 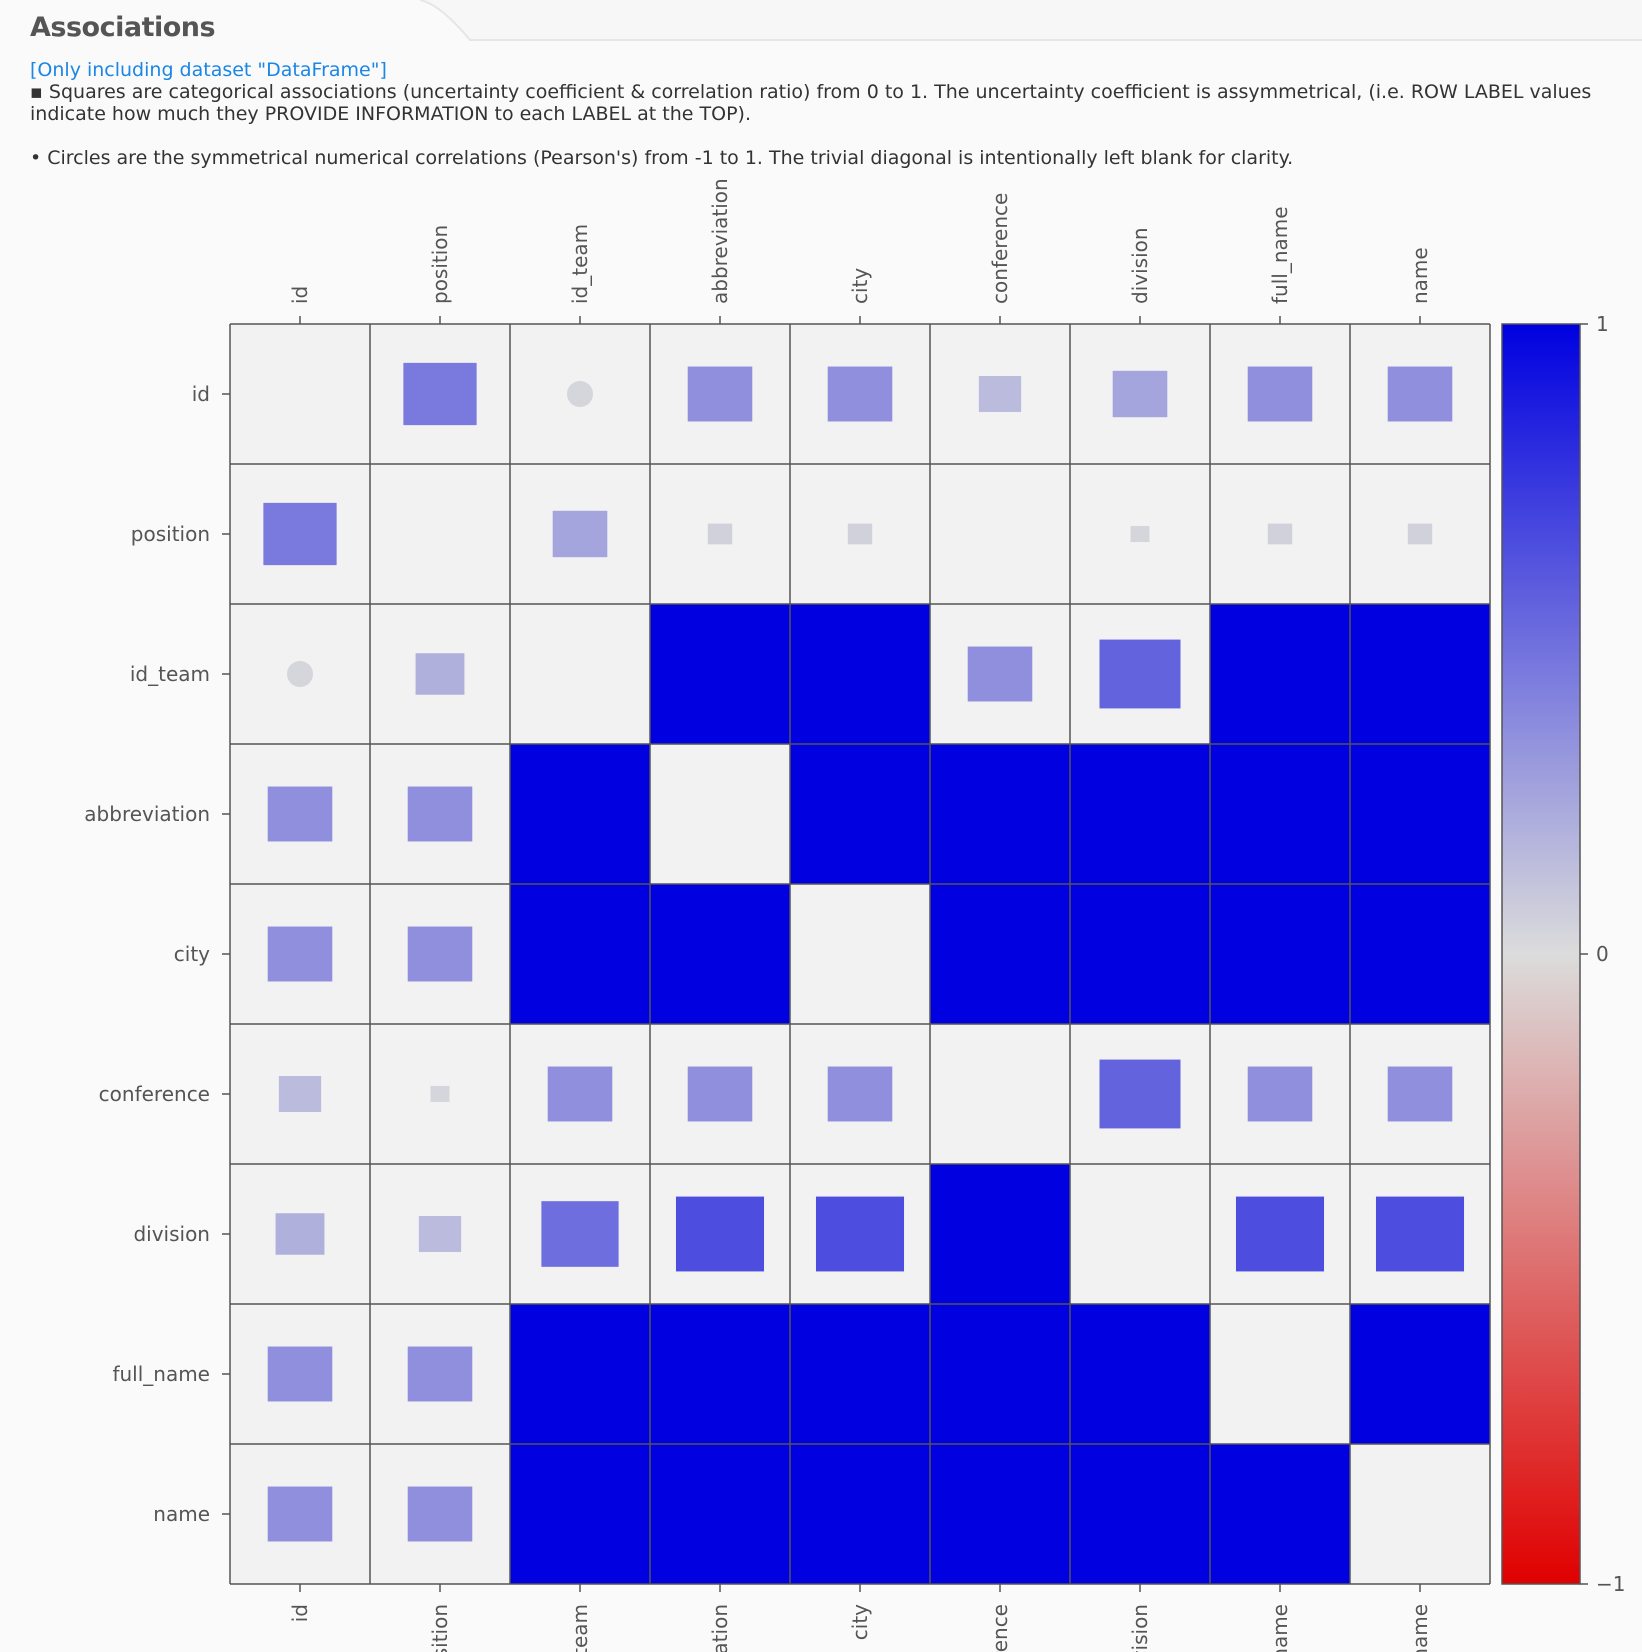 What do you see at coordinates (860, 814) in the screenshot?
I see `heatmap-square-abbreviation-city` at bounding box center [860, 814].